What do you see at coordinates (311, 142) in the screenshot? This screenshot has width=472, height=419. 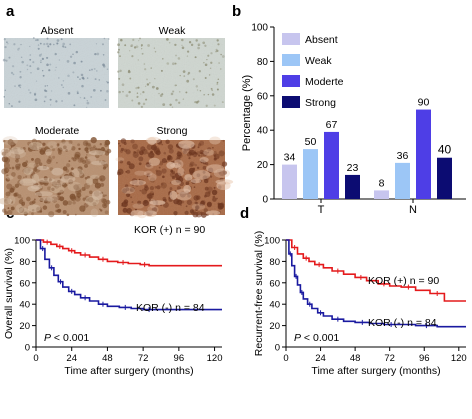 I see `bar-value-label: 50` at bounding box center [311, 142].